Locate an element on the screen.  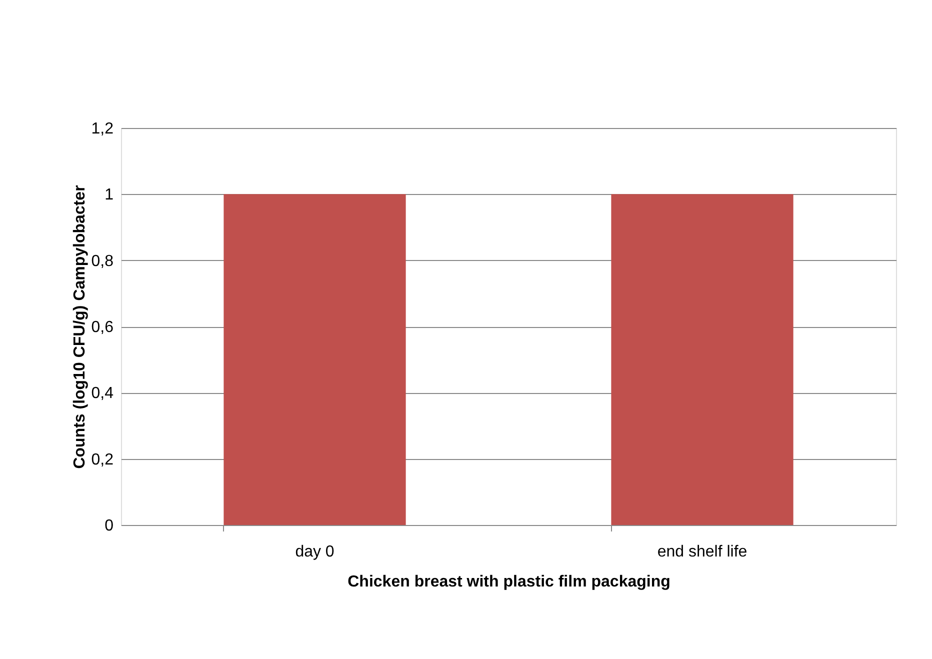
y-tick-label: 0,4 is located at coordinates (102, 393).